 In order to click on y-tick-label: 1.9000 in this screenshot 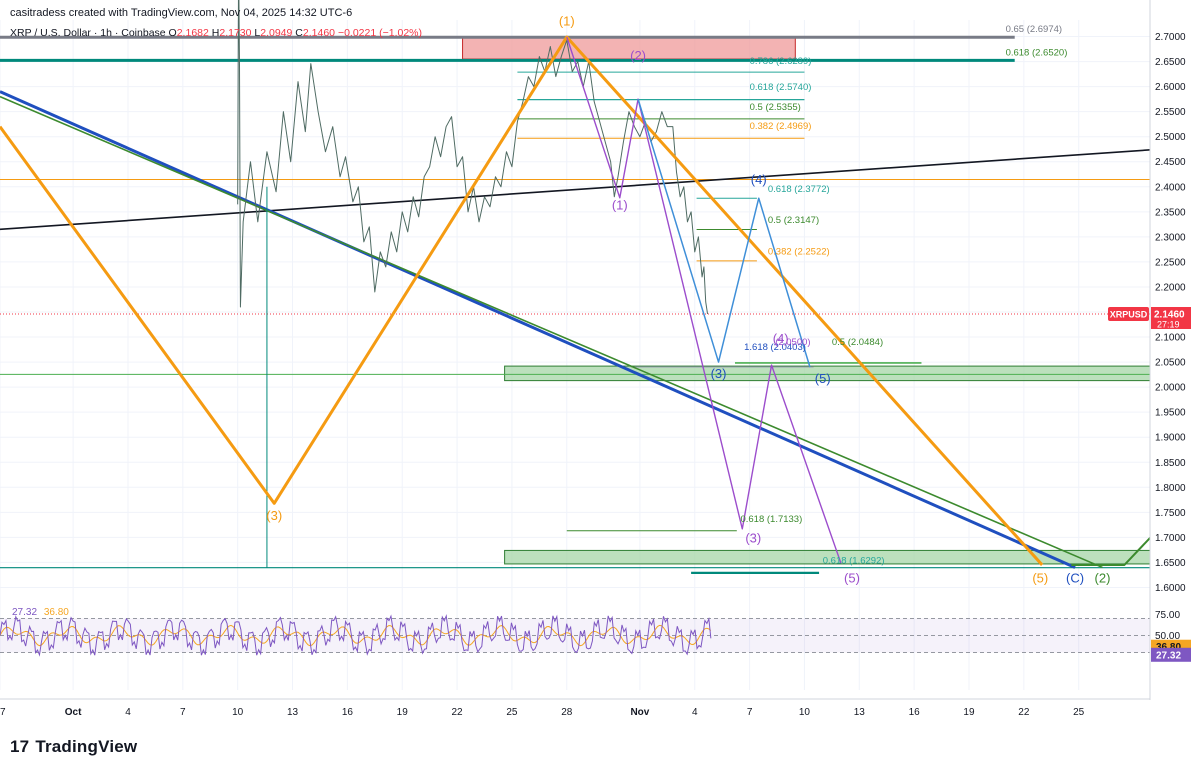, I will do `click(1170, 438)`.